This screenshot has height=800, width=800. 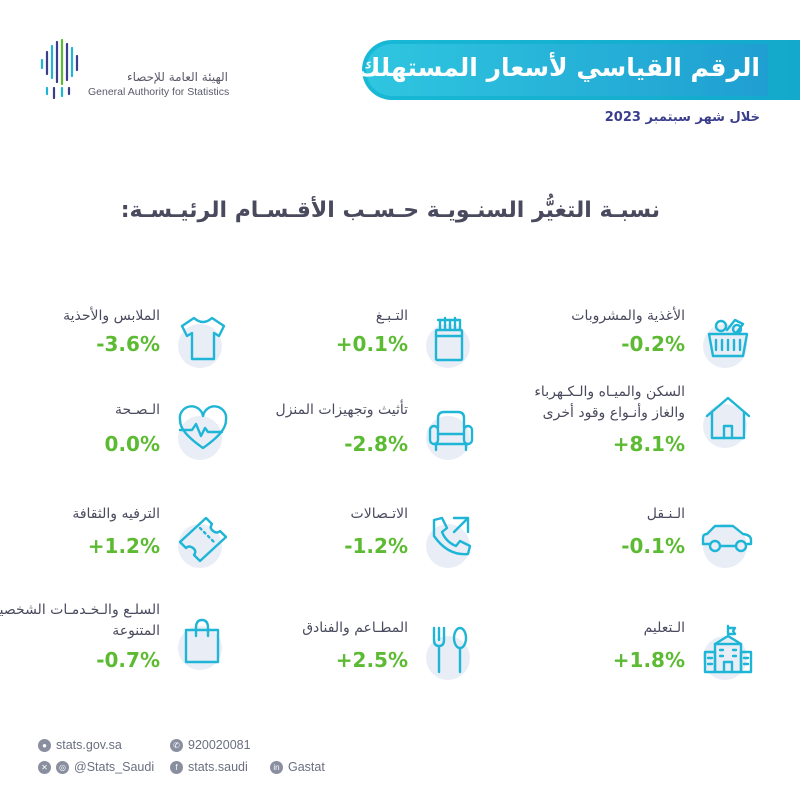 I want to click on instagram-icon: ◎, so click(x=62, y=767).